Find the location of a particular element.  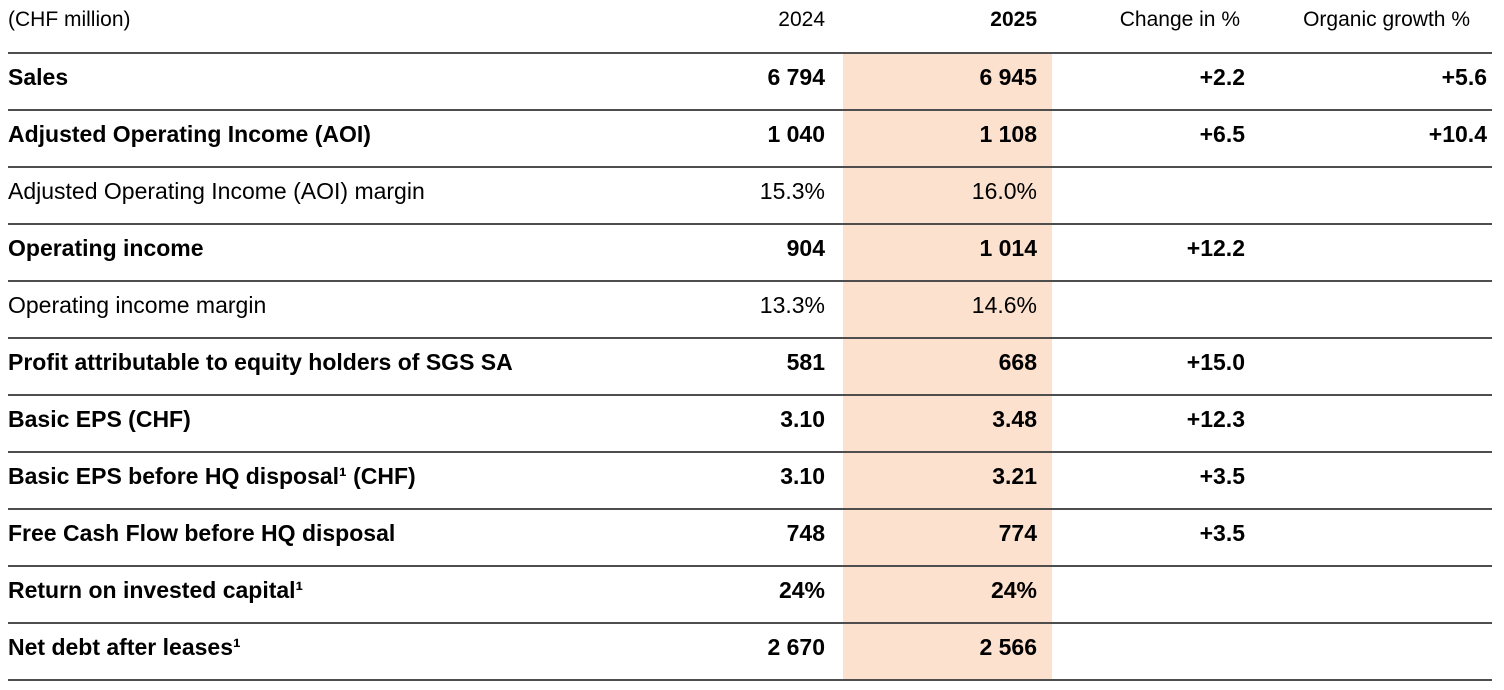

row-label: Net debt after leases¹ is located at coordinates (318, 652).